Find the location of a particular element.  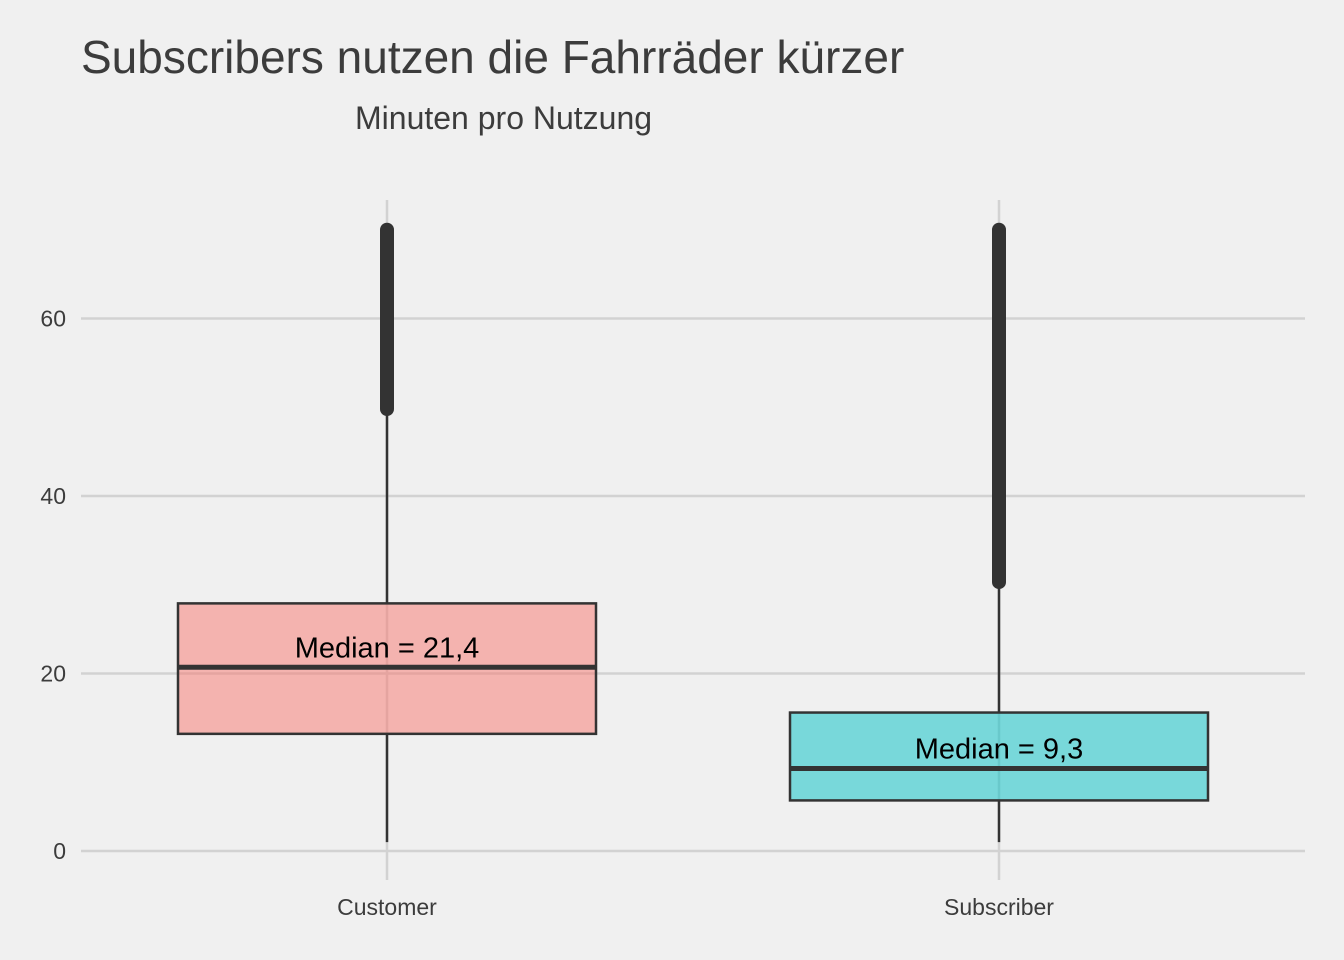

y-tick-label: 40 is located at coordinates (53, 496).